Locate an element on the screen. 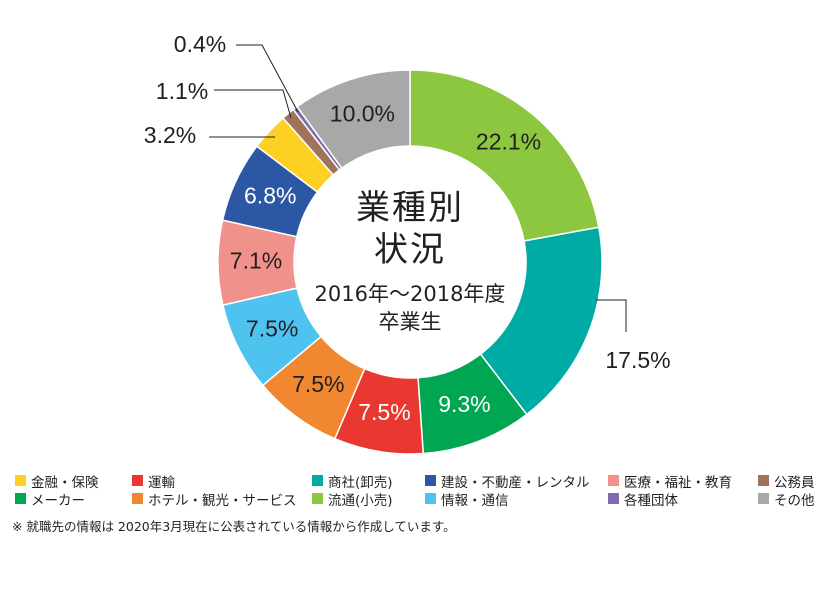  legend-label: 各種団体 is located at coordinates (651, 500).